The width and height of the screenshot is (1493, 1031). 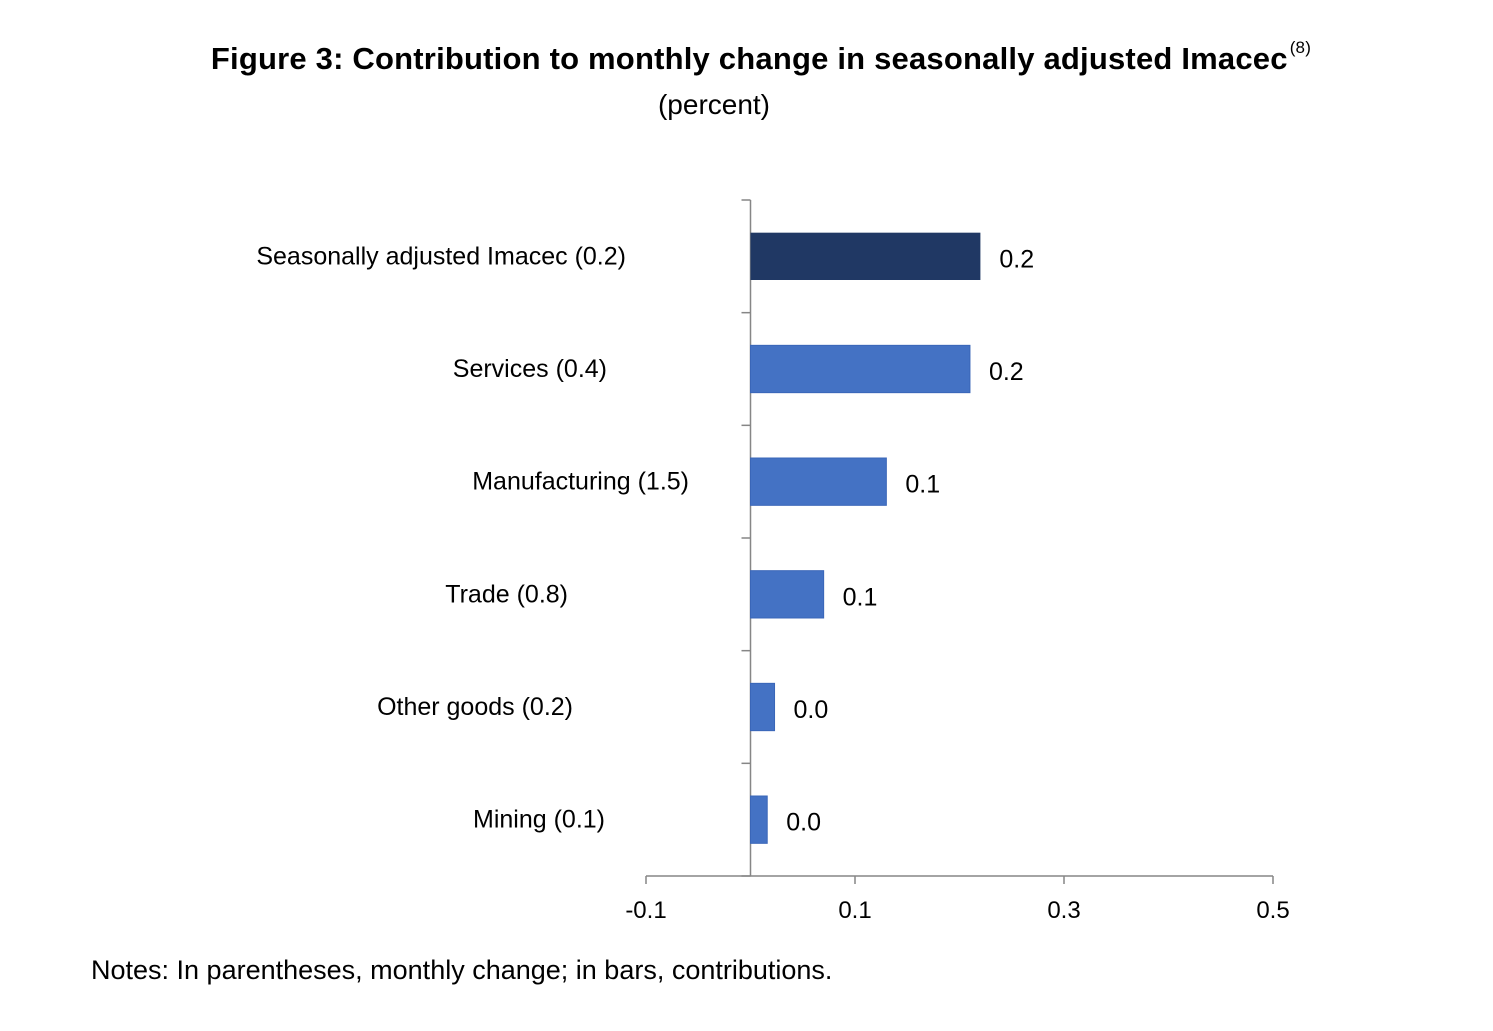 I want to click on category-label: Mining (0.1), so click(x=539, y=820).